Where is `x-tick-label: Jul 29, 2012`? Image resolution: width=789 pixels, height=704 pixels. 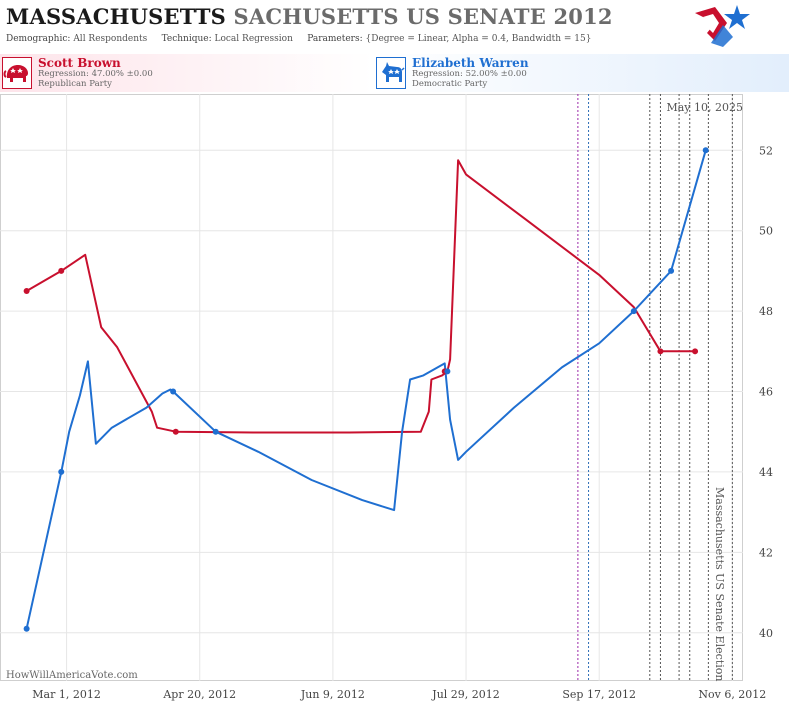
x-tick-label: Jul 29, 2012 is located at coordinates (465, 694).